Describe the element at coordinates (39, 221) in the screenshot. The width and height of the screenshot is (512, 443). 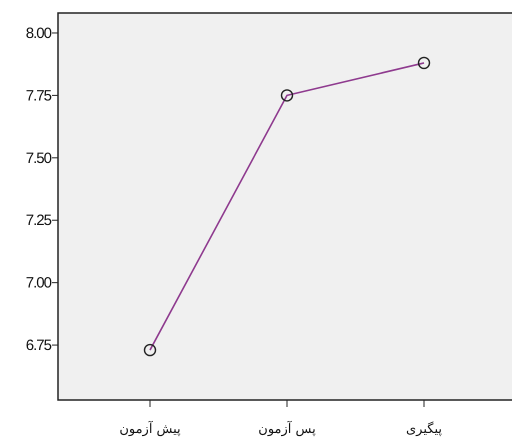
I see `y-tick-label: 7.25` at that location.